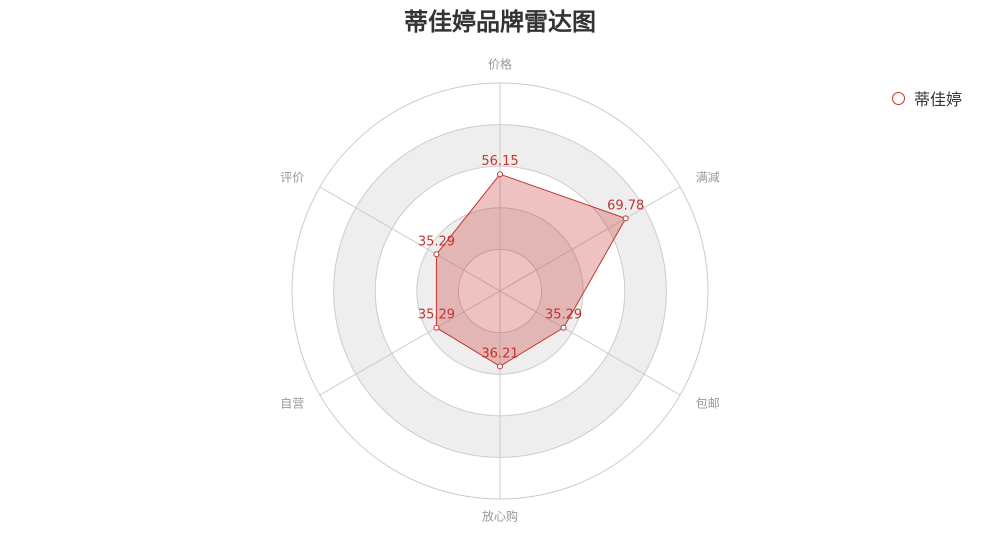 Image resolution: width=1000 pixels, height=556 pixels. Describe the element at coordinates (436, 241) in the screenshot. I see `radar-value-label-5: 35.29` at that location.